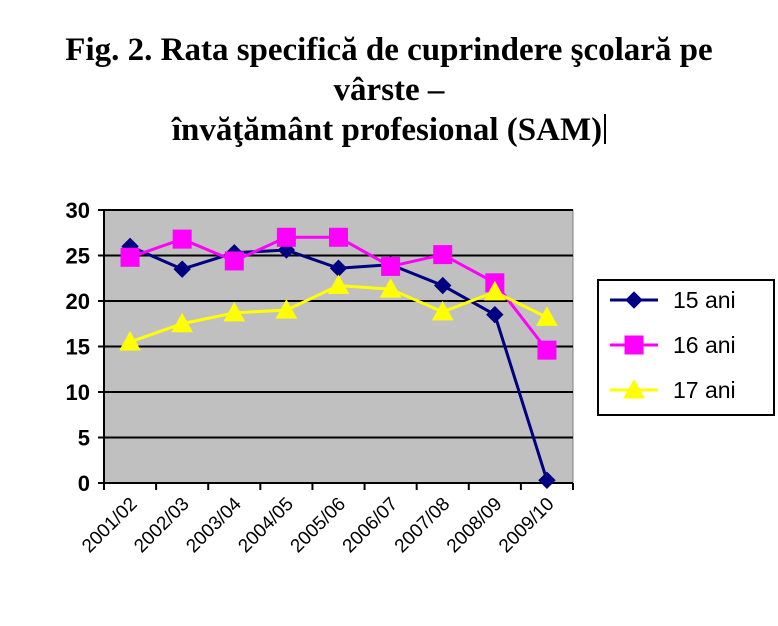 Image resolution: width=778 pixels, height=626 pixels. Describe the element at coordinates (704, 300) in the screenshot. I see `legend-label: 15 ani` at that location.